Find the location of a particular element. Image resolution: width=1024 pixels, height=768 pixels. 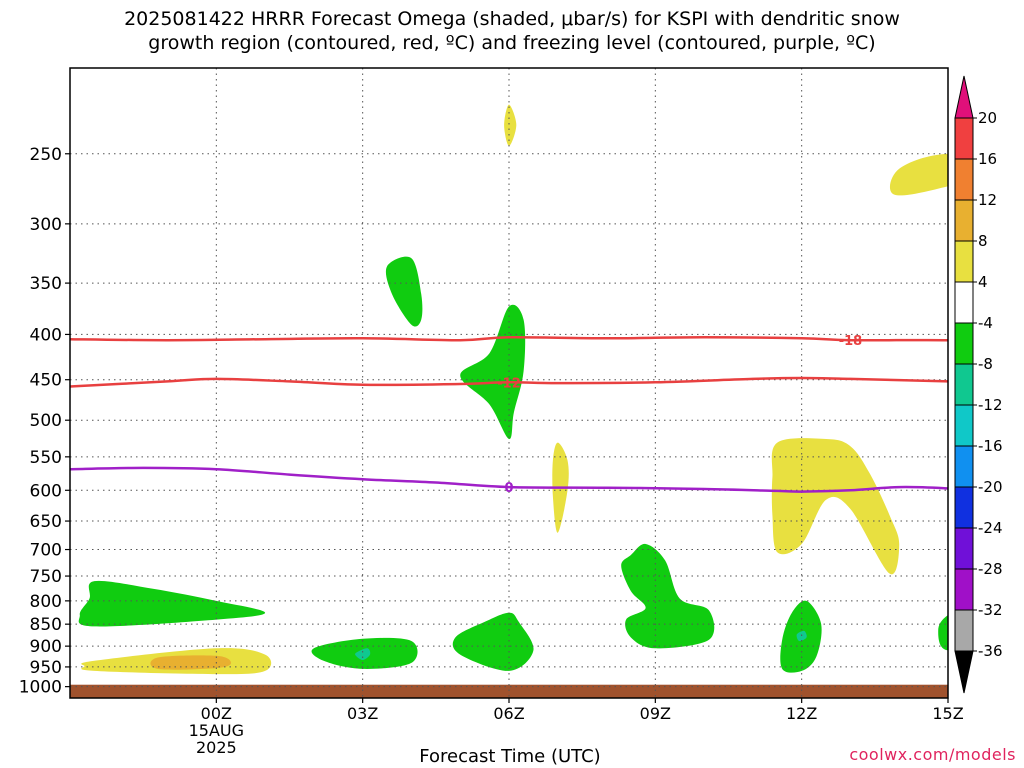

x-tick-label: 15Z is located at coordinates (947, 713).